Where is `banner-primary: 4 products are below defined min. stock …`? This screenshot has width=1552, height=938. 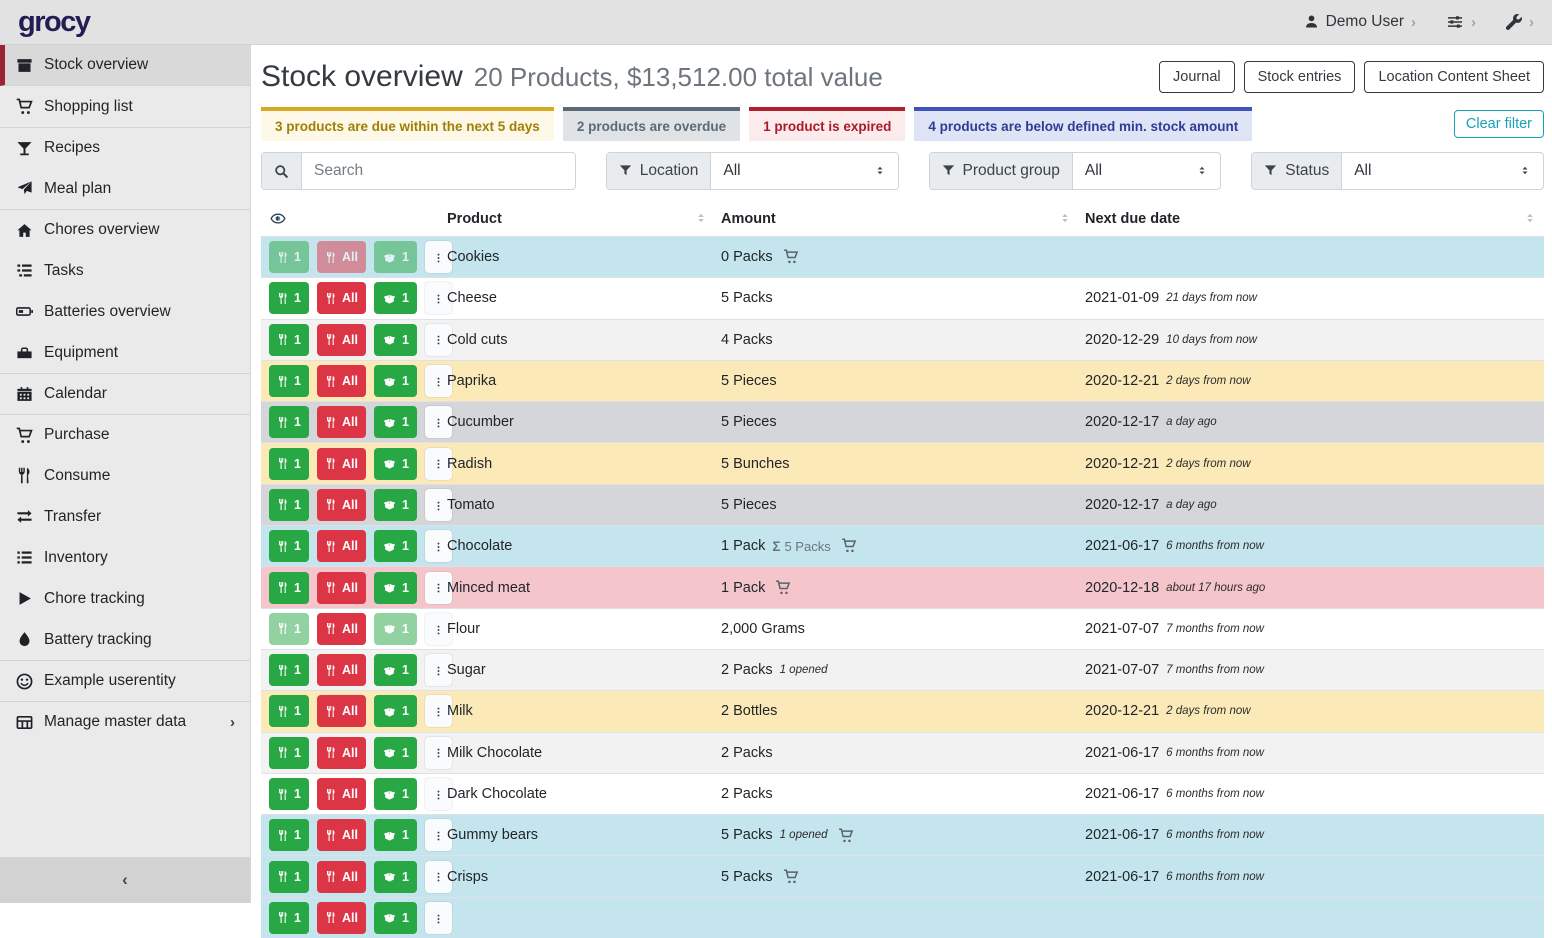 banner-primary: 4 products are below defined min. stock … is located at coordinates (1083, 124).